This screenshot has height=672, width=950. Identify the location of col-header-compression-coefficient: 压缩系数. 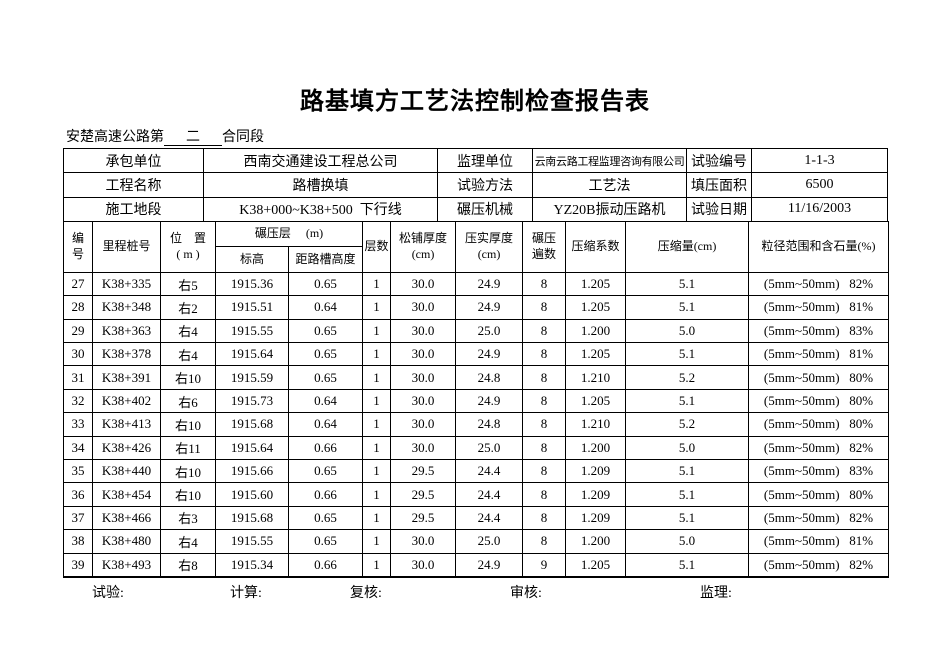
(596, 246).